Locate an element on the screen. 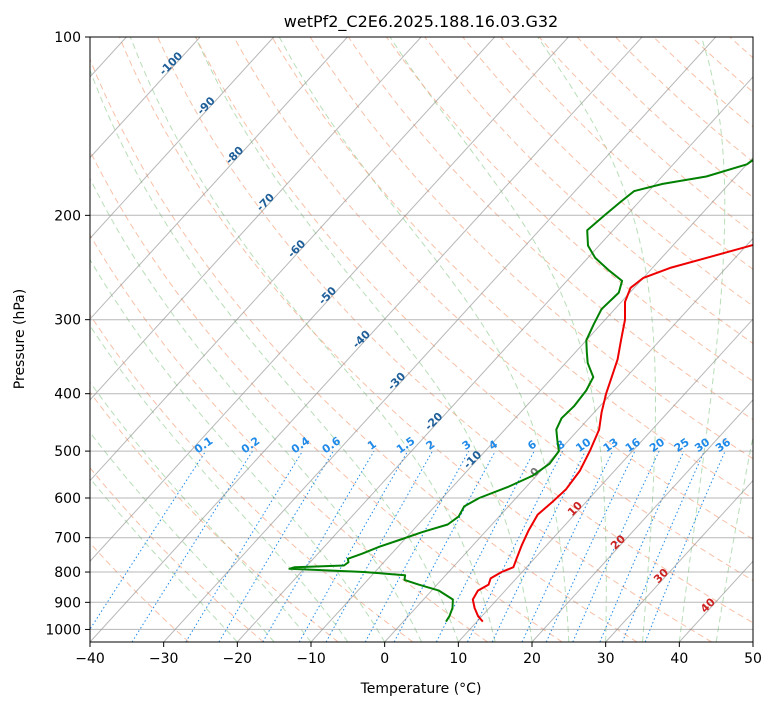 The height and width of the screenshot is (708, 775). x-tick-label: 10 is located at coordinates (458, 659).